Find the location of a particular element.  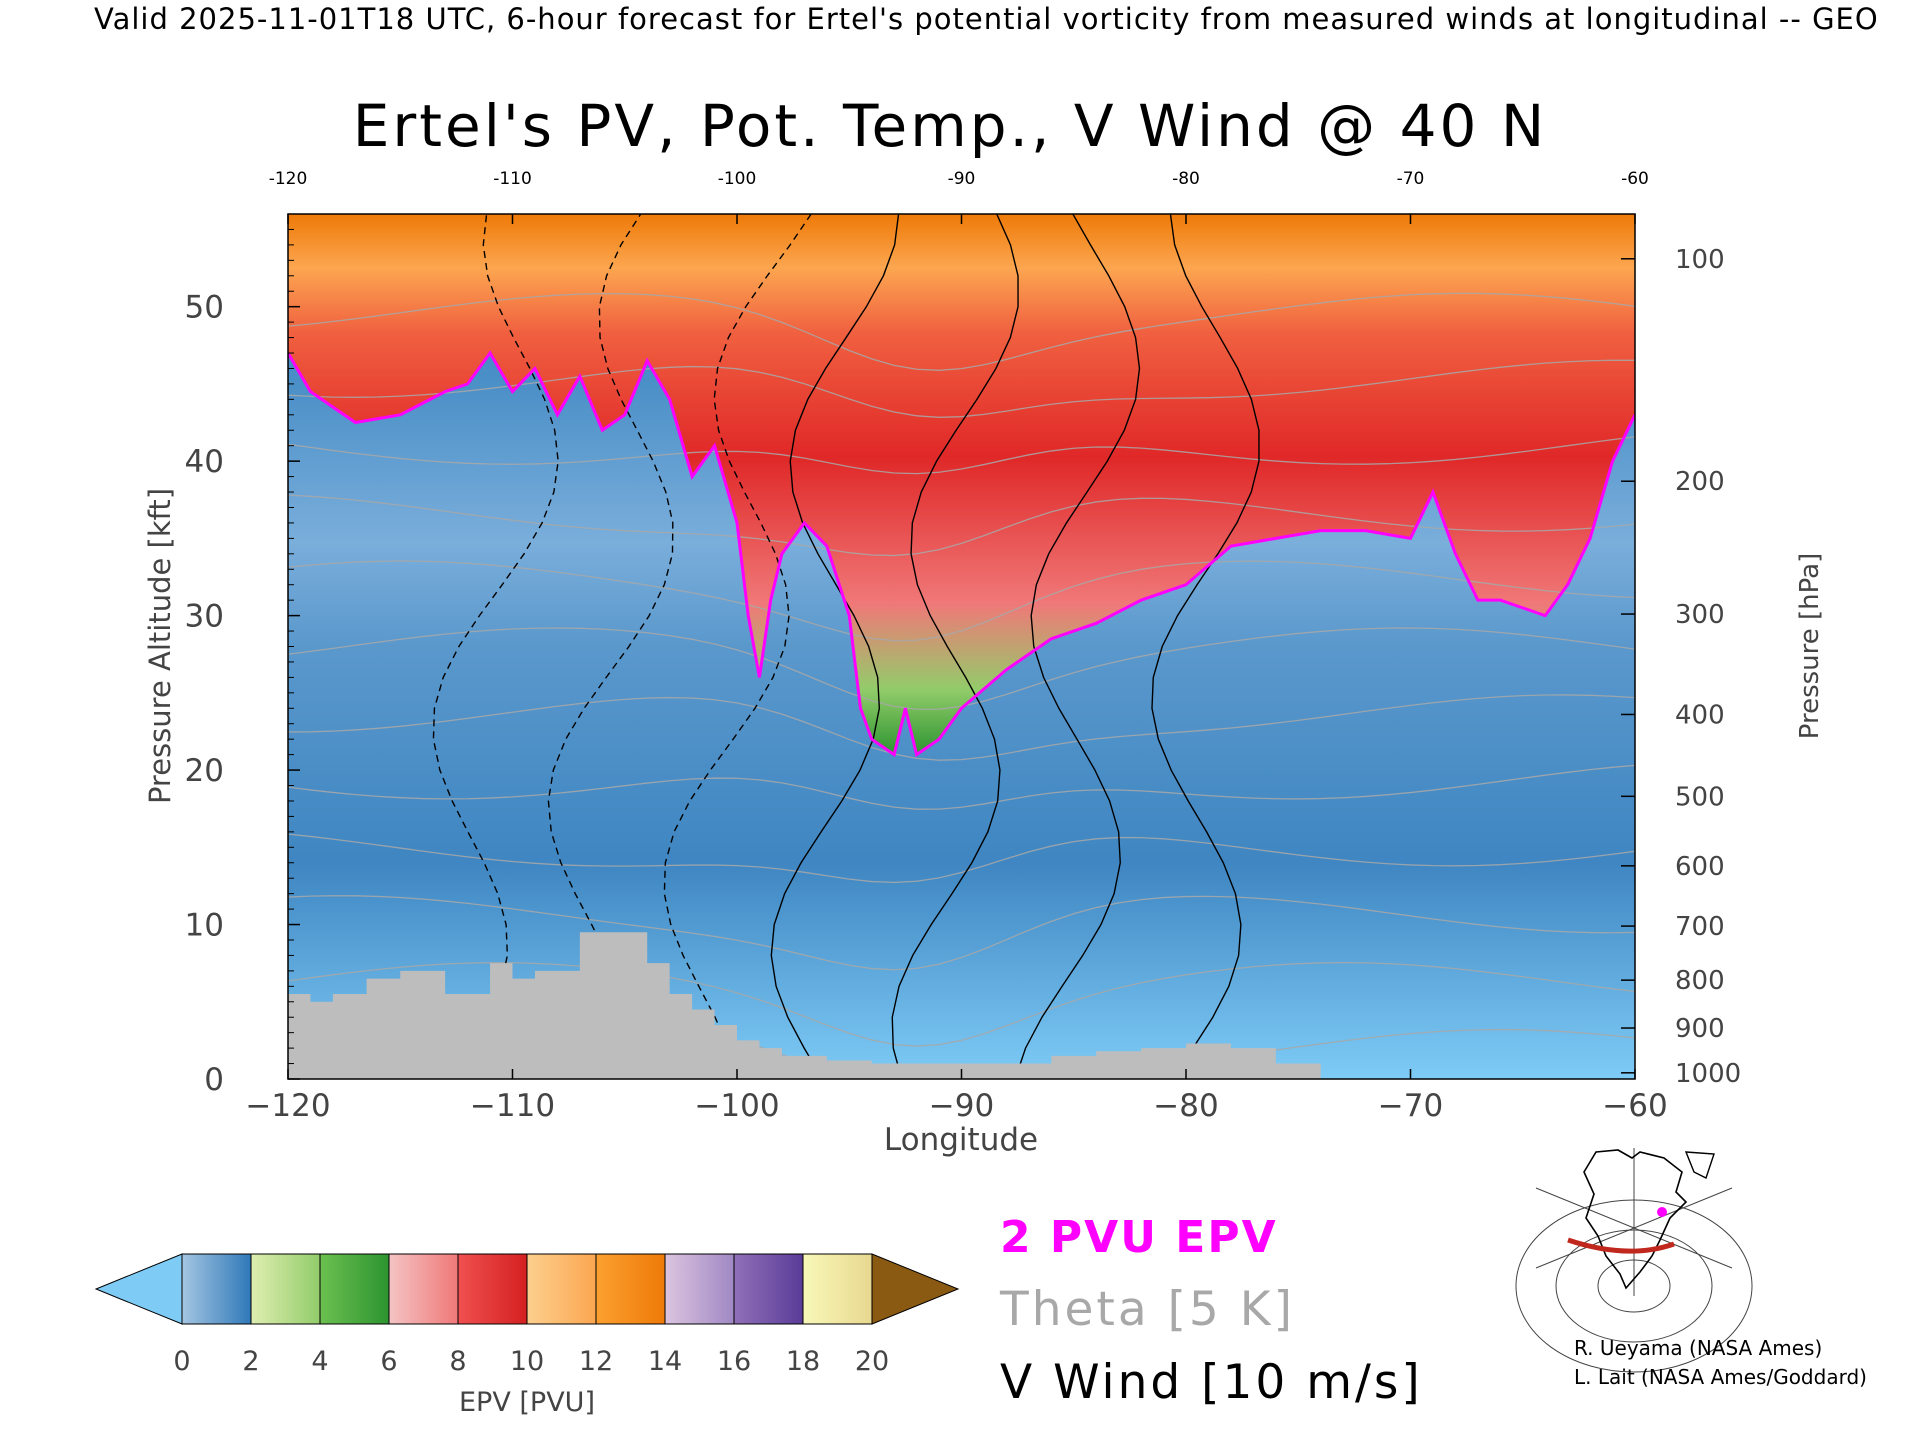

colorbar-tick-label: 16 is located at coordinates (734, 1361).